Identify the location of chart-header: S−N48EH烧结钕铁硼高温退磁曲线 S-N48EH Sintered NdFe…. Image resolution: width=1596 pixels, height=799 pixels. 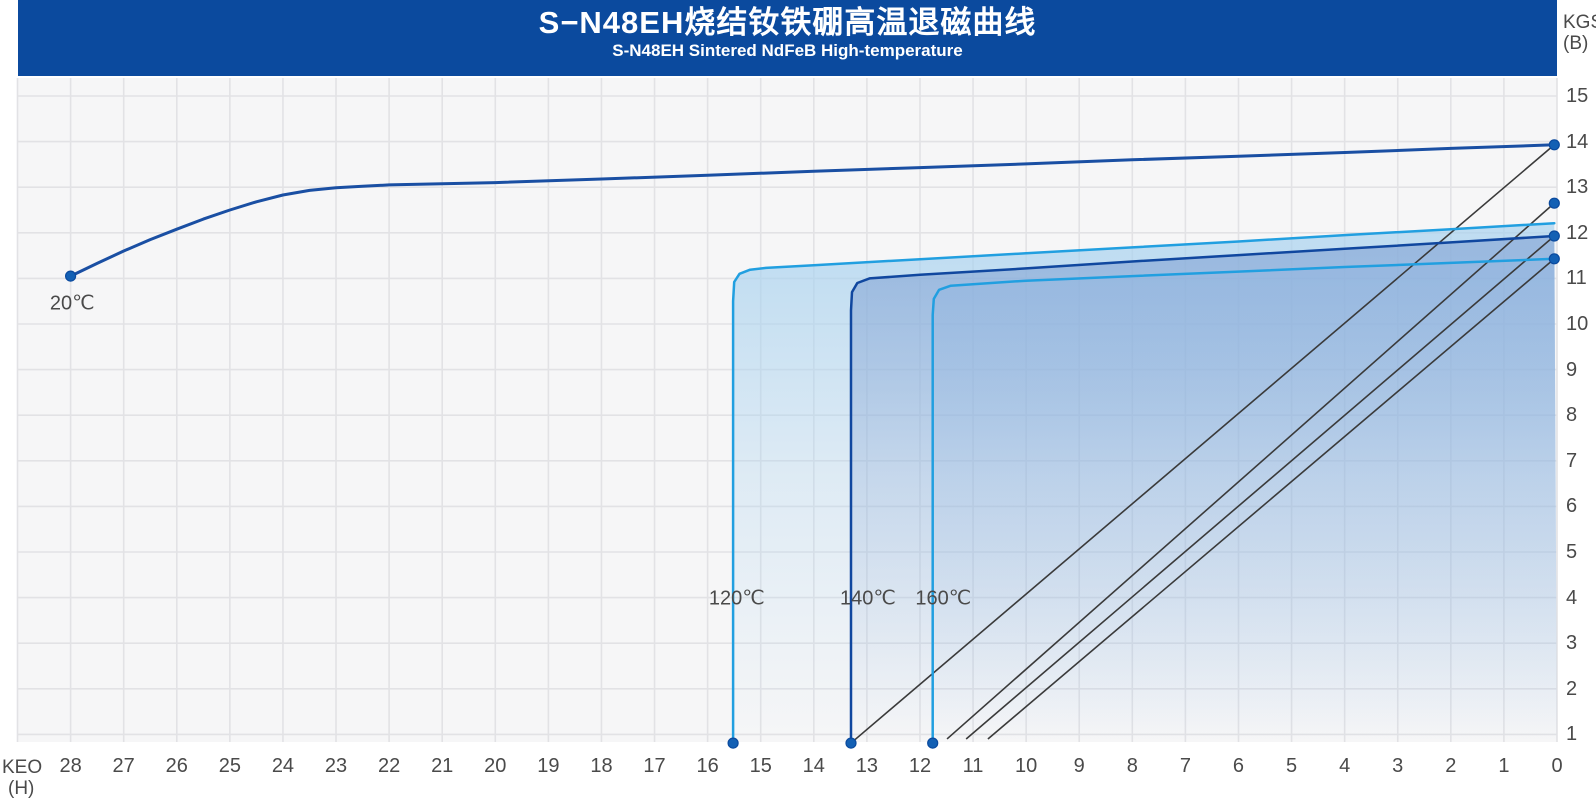
(787, 38).